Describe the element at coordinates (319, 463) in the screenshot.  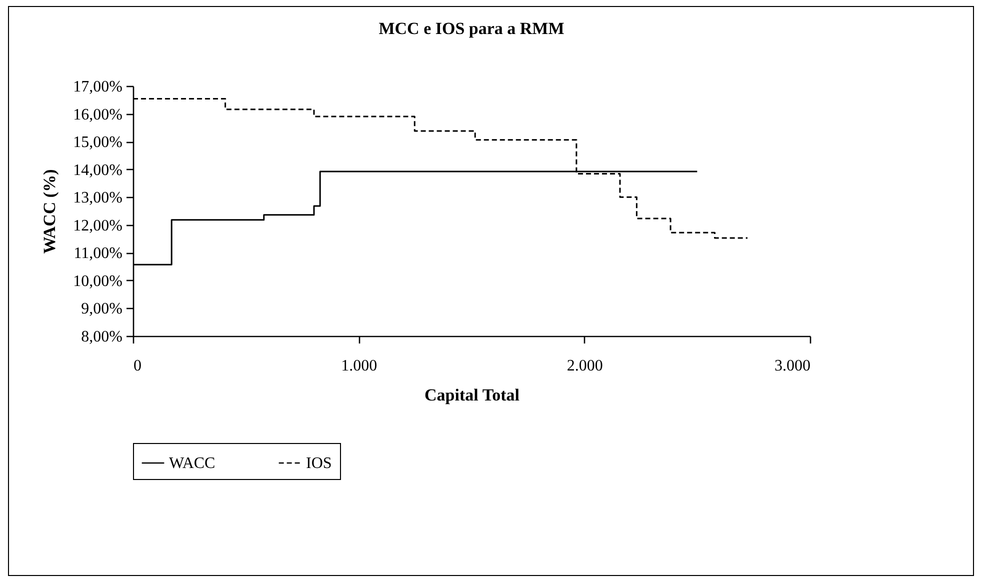
I see `legend-label: IOS` at that location.